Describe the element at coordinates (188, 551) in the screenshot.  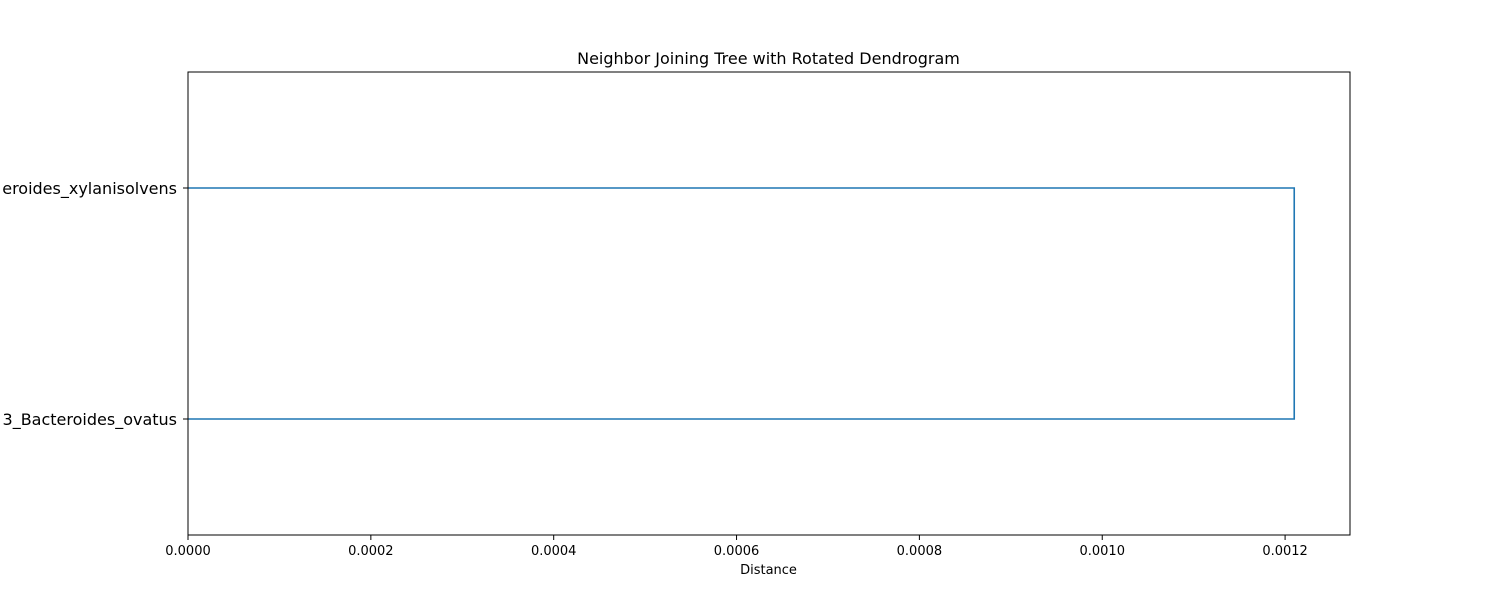
I see `x-tick-label: 0.0000` at that location.